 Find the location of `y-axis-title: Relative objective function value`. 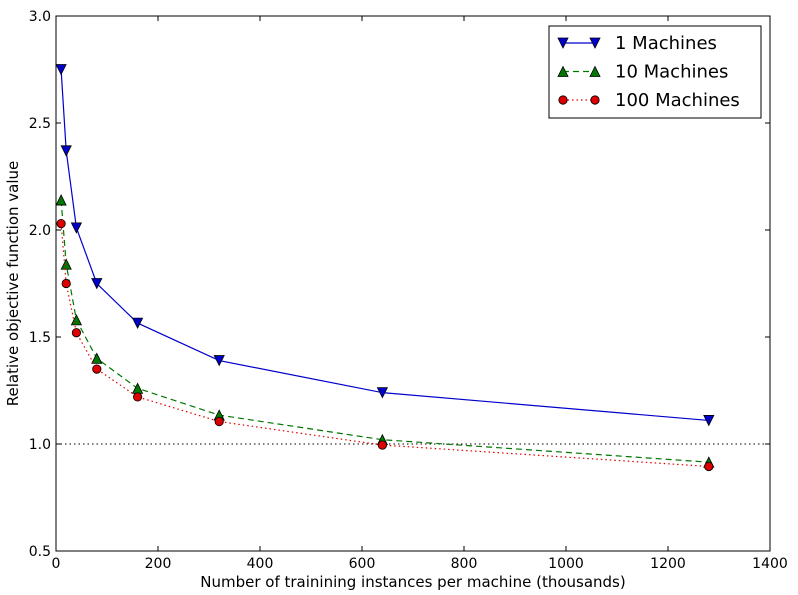

y-axis-title: Relative objective function value is located at coordinates (13, 284).